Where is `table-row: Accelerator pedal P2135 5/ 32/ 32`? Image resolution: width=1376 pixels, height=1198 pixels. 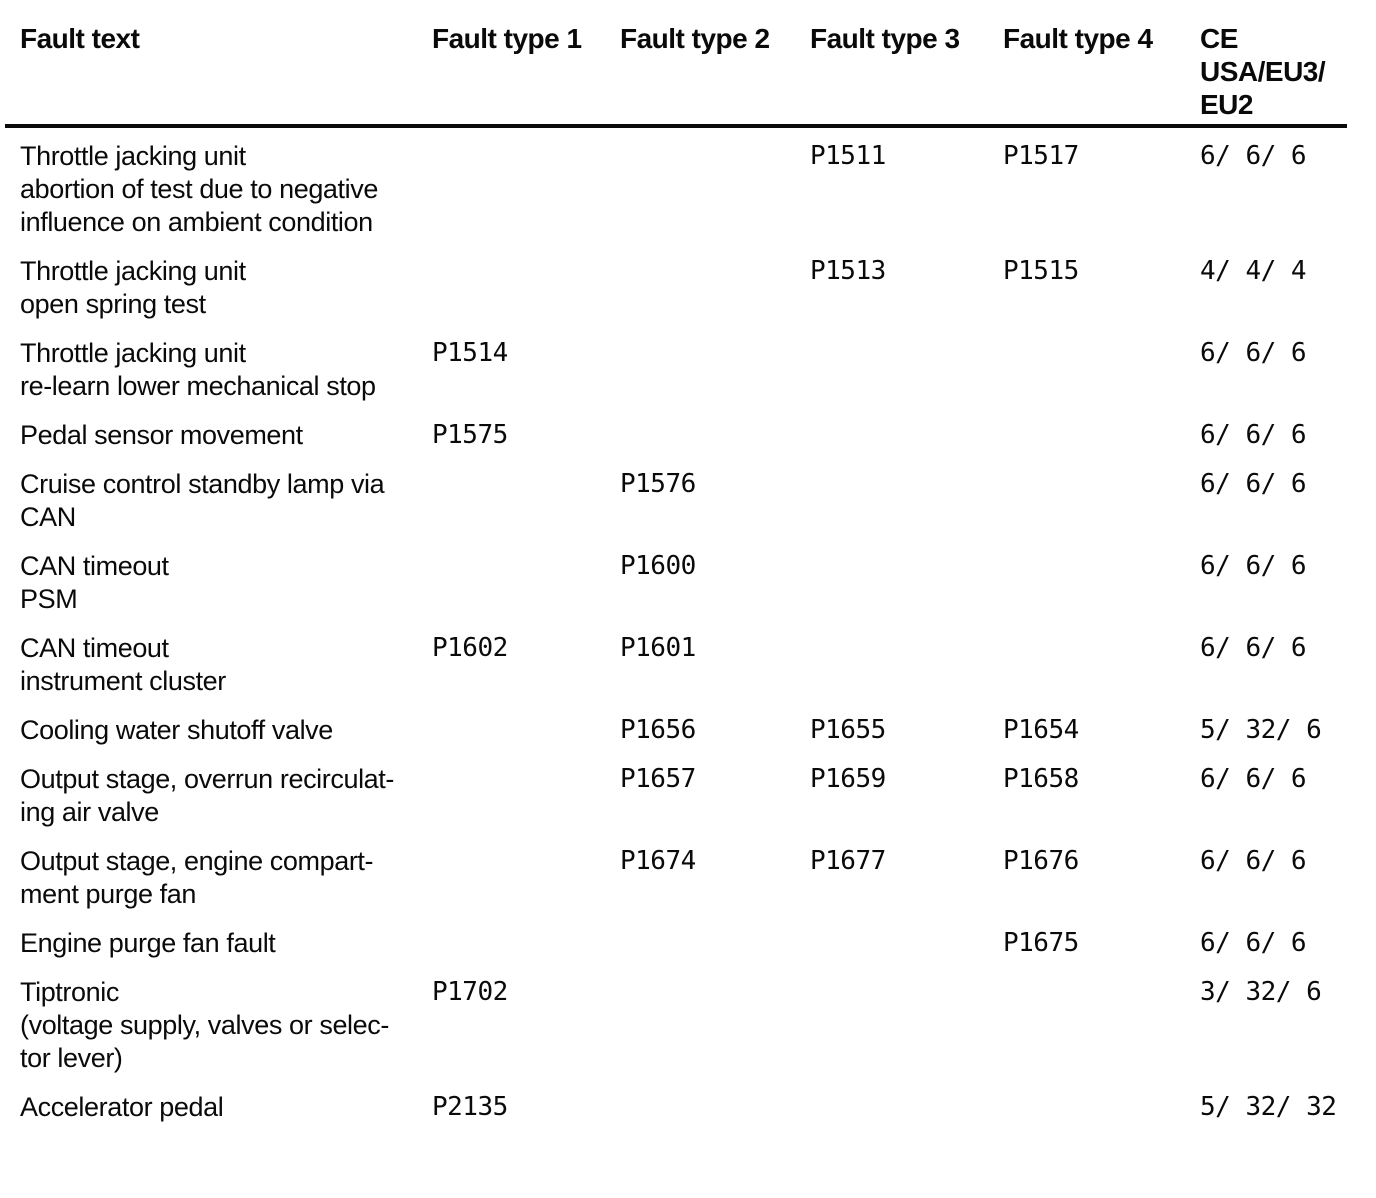 table-row: Accelerator pedal P2135 5/ 32/ 32 is located at coordinates (688, 1107).